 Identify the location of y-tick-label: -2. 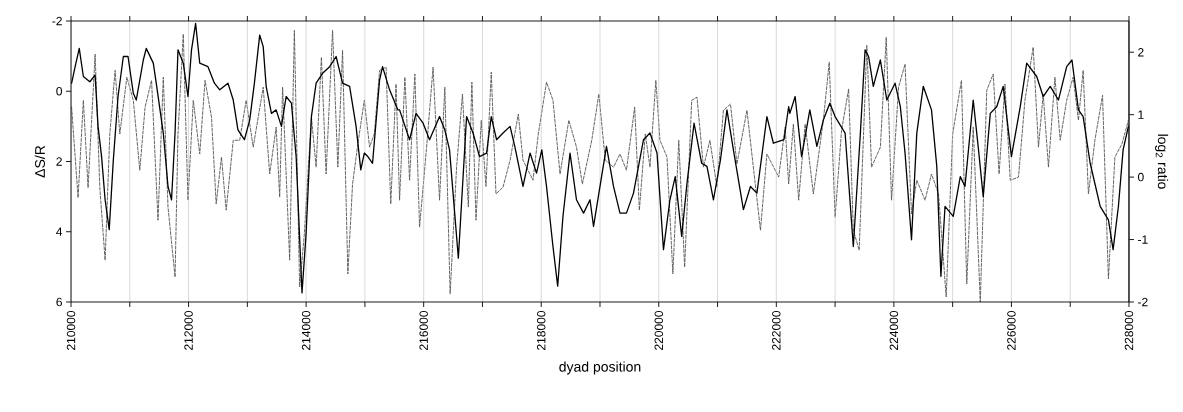
(57, 21).